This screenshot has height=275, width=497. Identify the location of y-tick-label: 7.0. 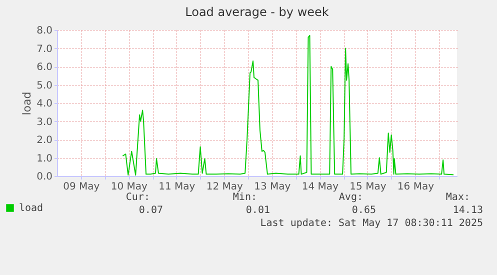
(44, 49).